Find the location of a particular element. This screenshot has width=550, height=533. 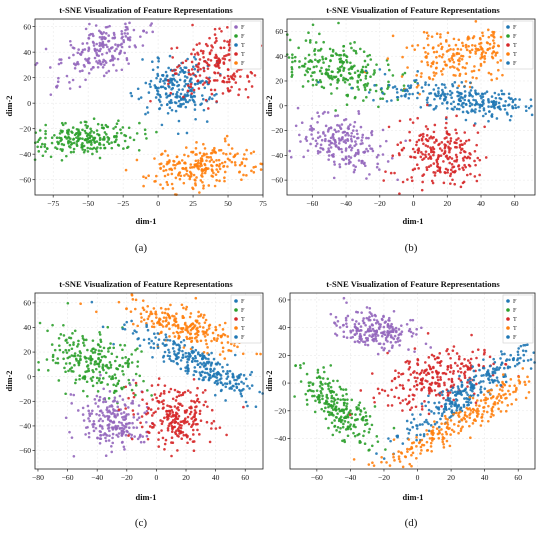

legend-marker is located at coordinates (236, 36).